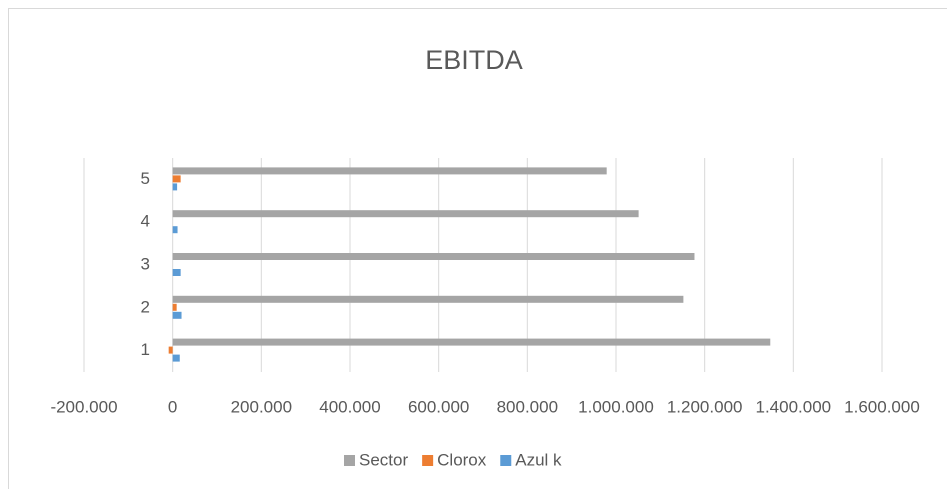 Image resolution: width=947 pixels, height=489 pixels. I want to click on legend-label: Azul k, so click(538, 459).